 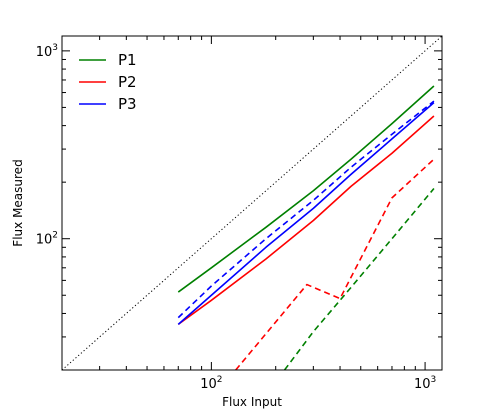 What do you see at coordinates (127, 82) in the screenshot?
I see `legend-label-p2: P2` at bounding box center [127, 82].